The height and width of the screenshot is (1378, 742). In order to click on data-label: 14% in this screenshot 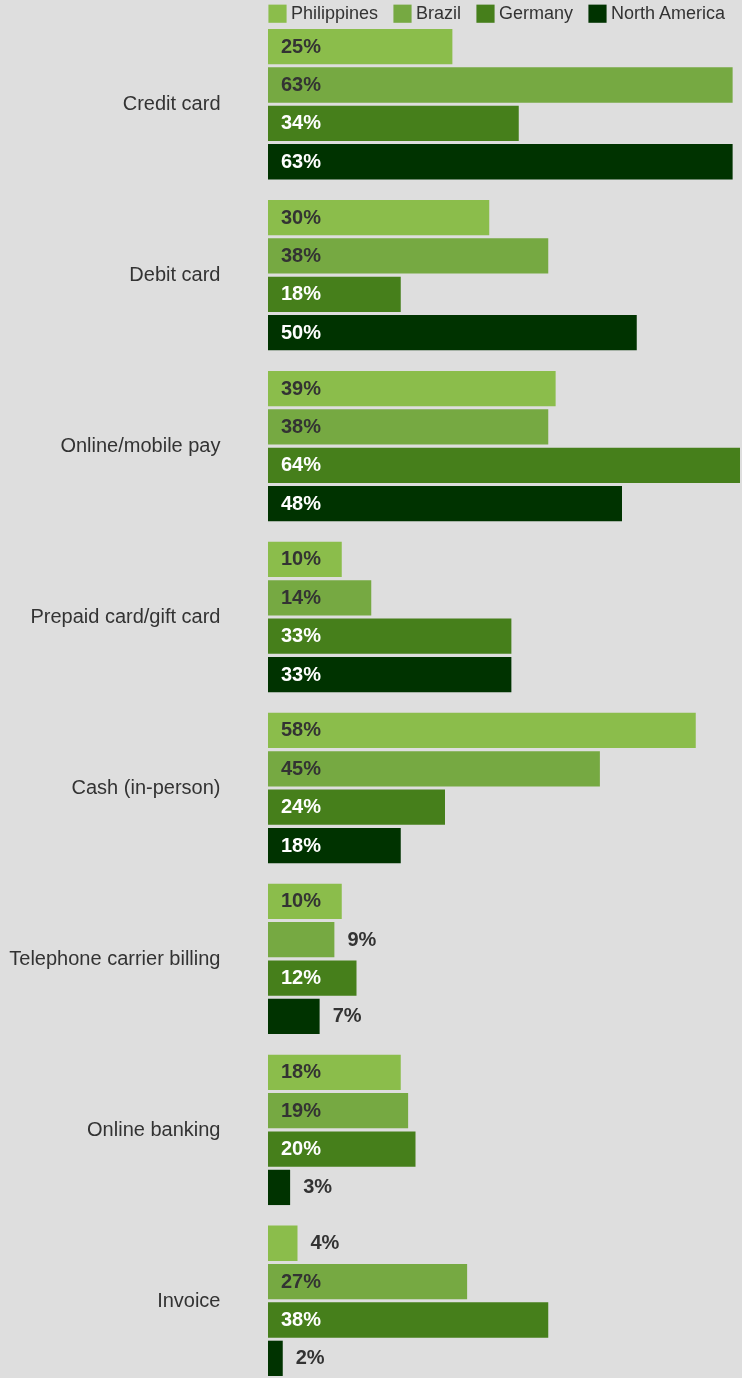, I will do `click(301, 596)`.